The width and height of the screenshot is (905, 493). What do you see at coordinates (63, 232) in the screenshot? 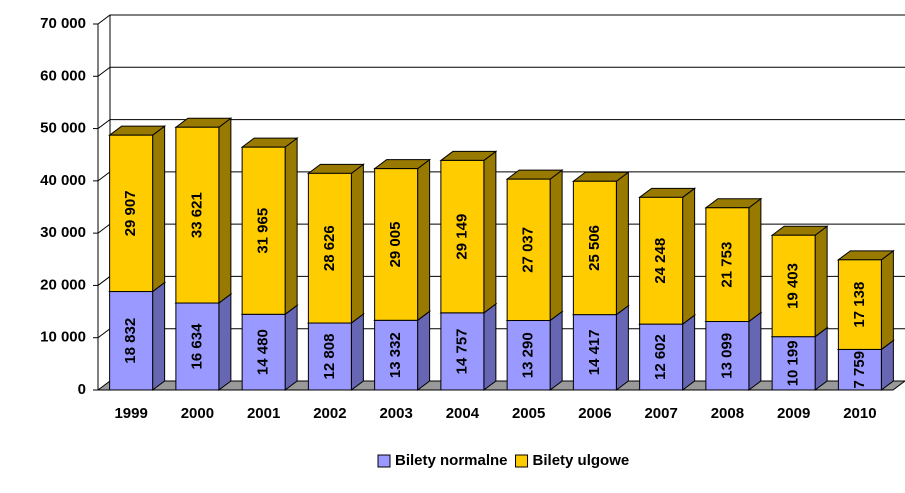
I see `y-tick-label: 30 000` at bounding box center [63, 232].